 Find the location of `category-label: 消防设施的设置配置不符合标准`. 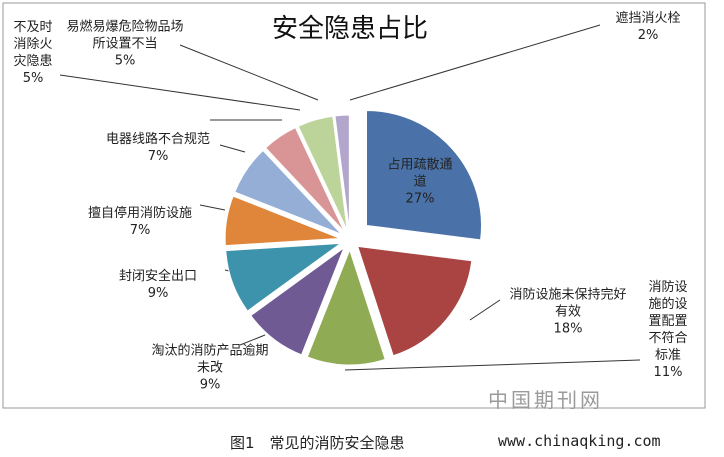

category-label: 消防设施的设置配置不符合标准 is located at coordinates (668, 321).